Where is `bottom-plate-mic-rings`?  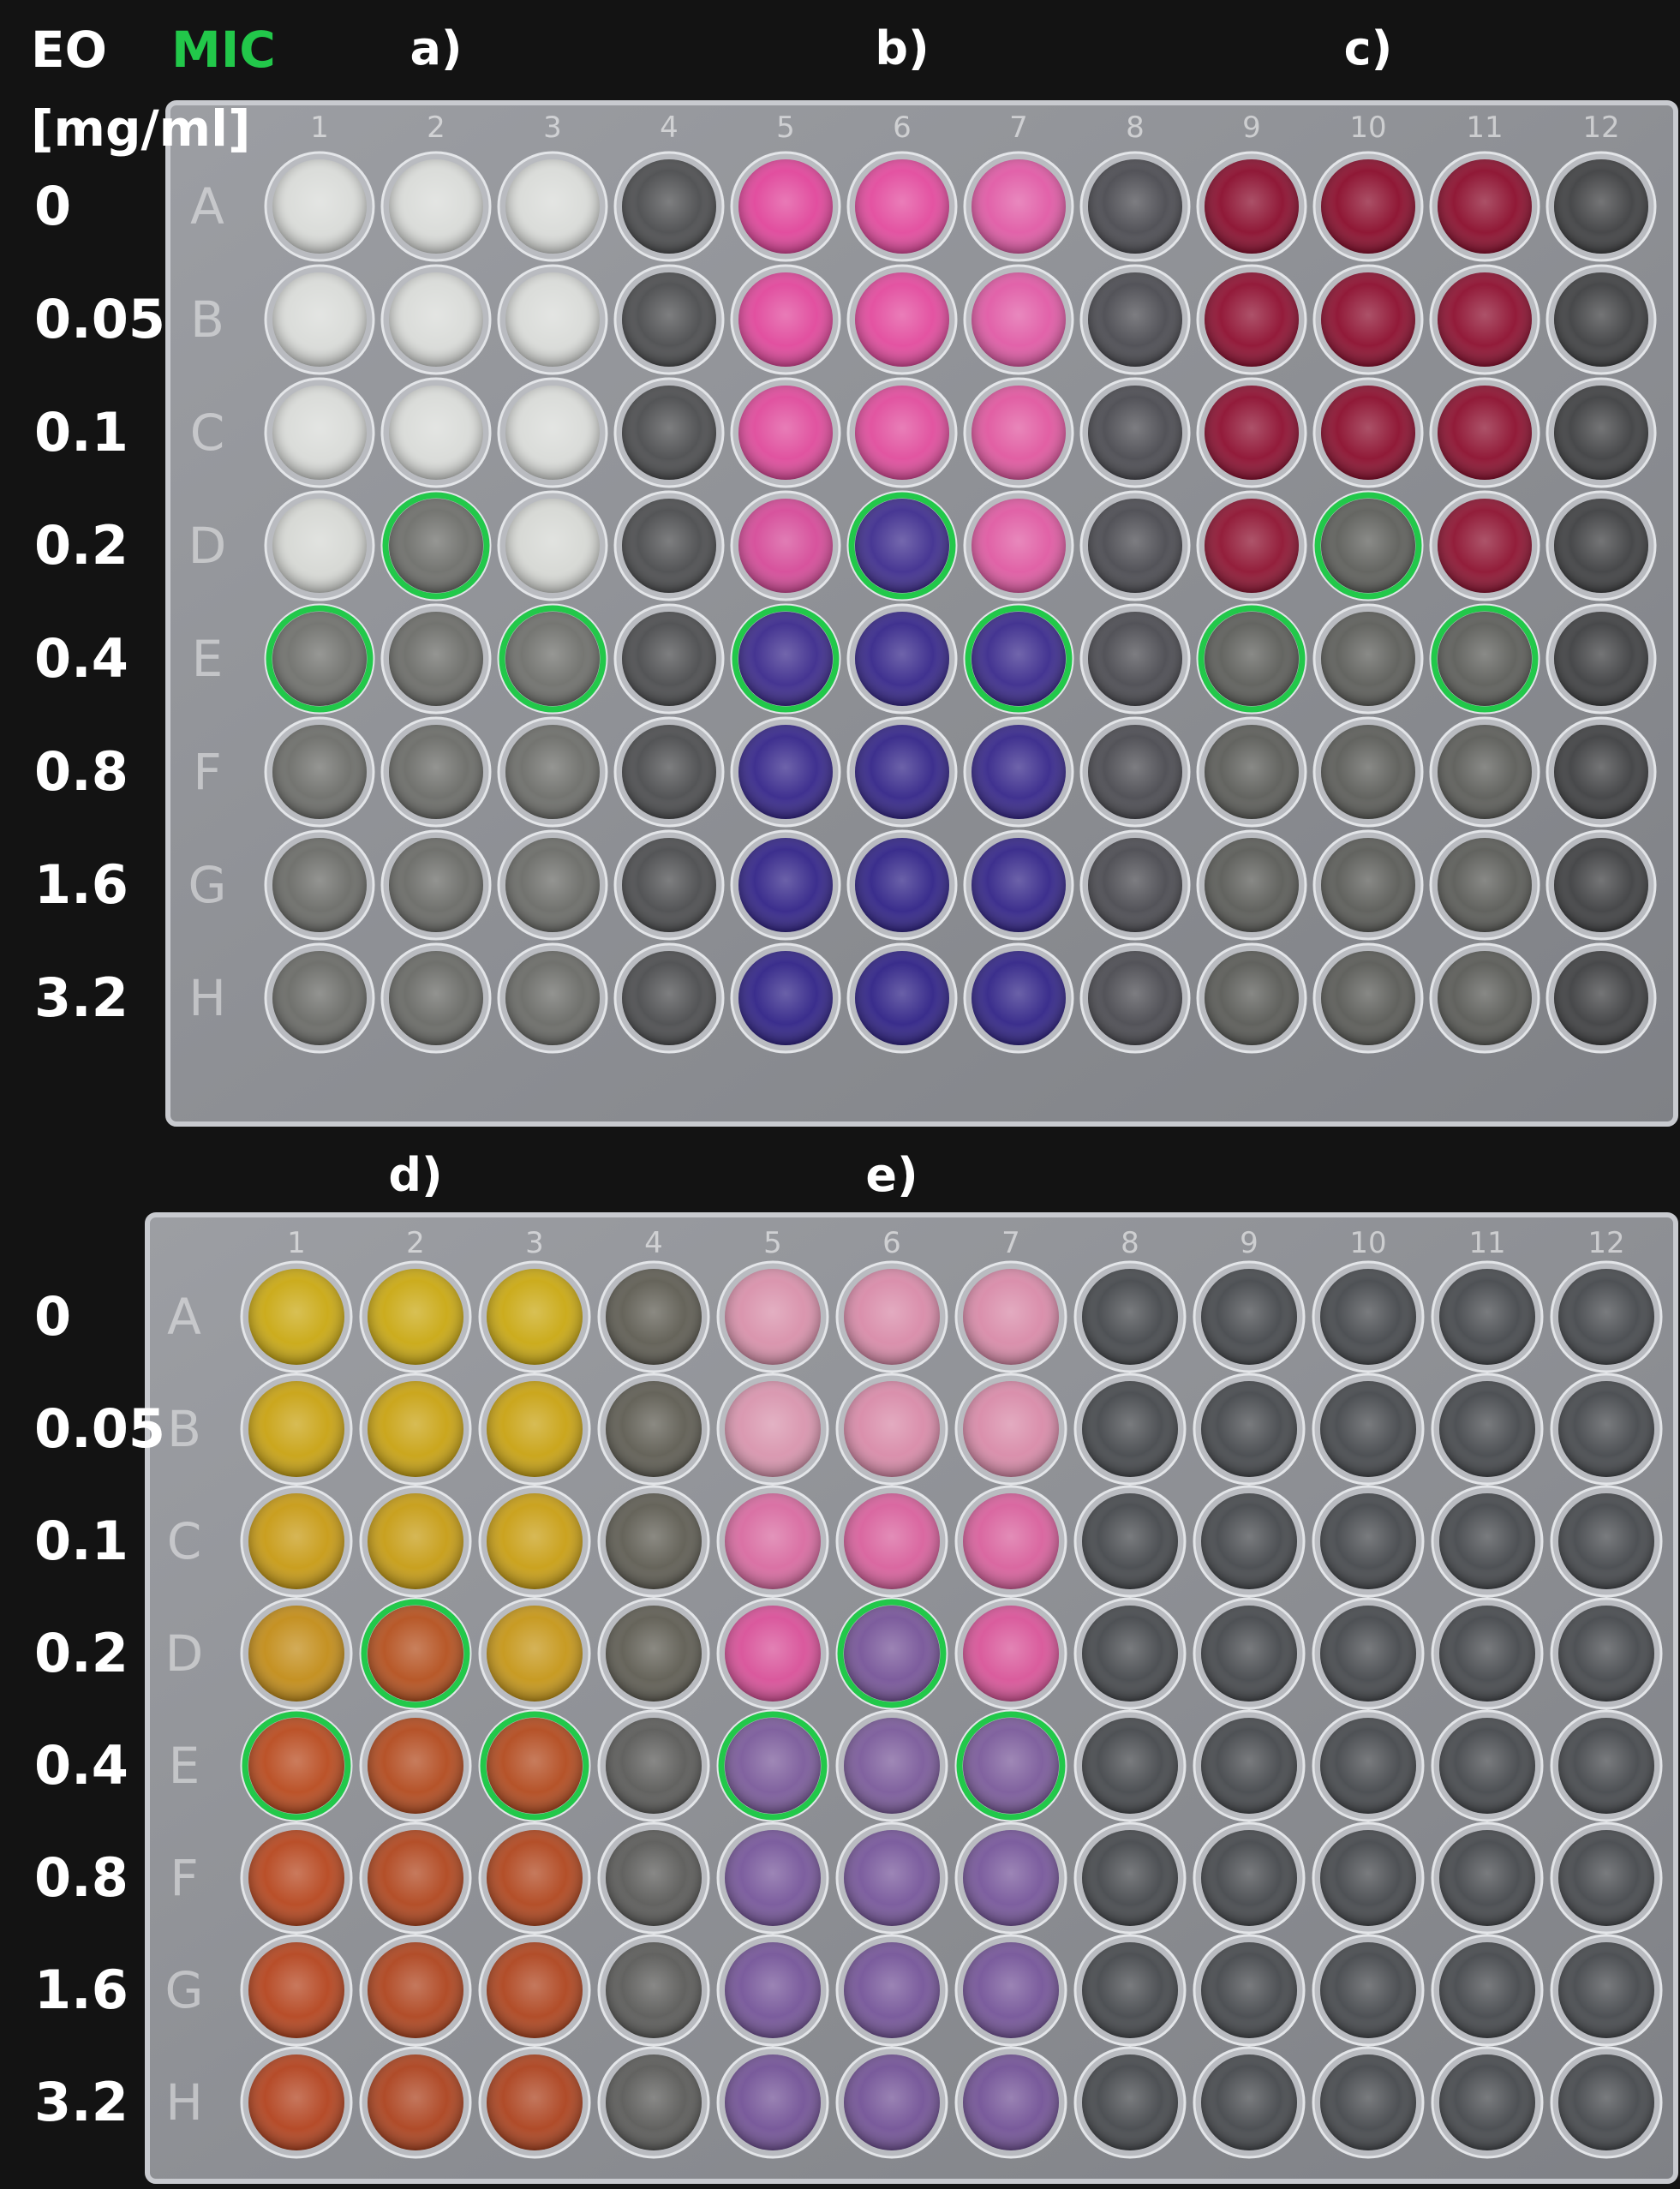
bottom-plate-mic-rings is located at coordinates (654, 1710).